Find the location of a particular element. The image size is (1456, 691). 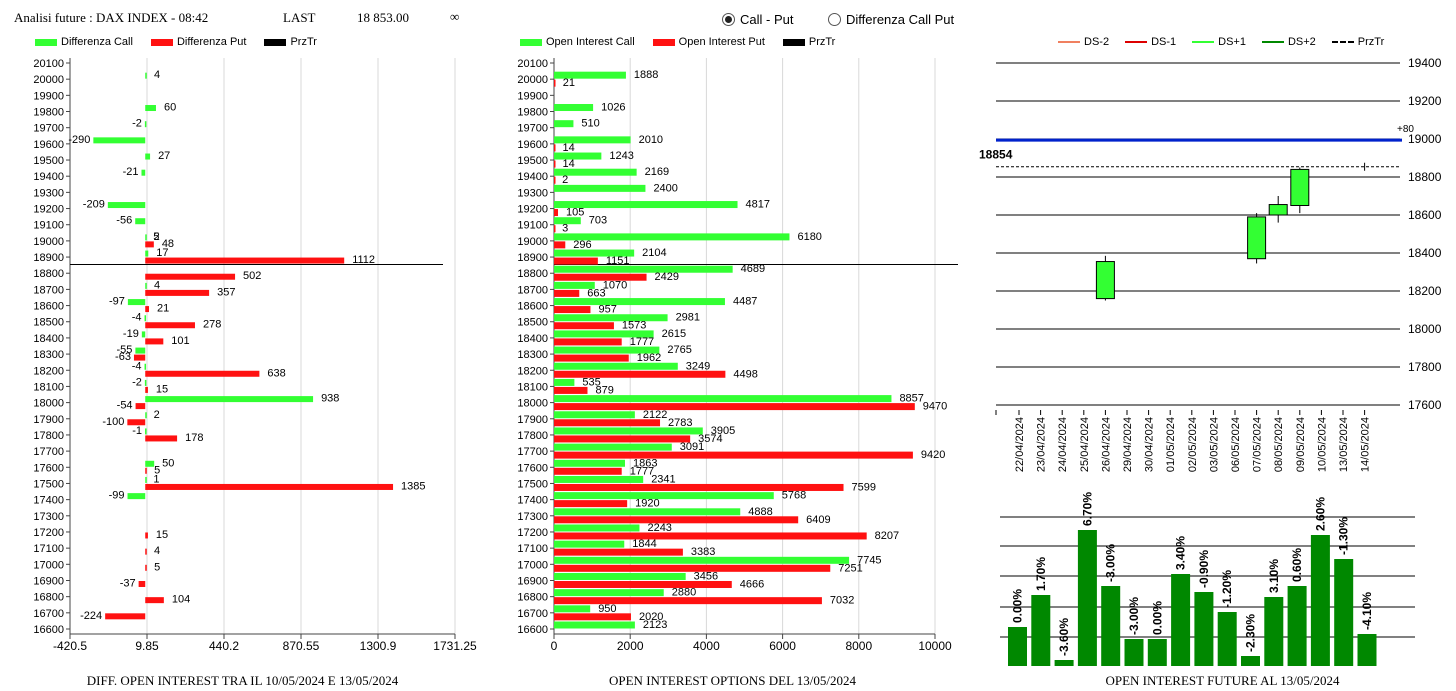

data-label: 104 is located at coordinates (181, 600).